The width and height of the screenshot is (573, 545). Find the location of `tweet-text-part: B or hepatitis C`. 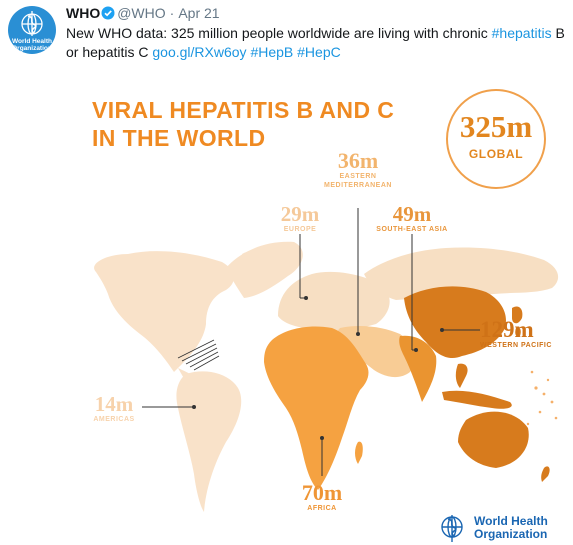

tweet-text-part: B or hepatitis C is located at coordinates (315, 42).